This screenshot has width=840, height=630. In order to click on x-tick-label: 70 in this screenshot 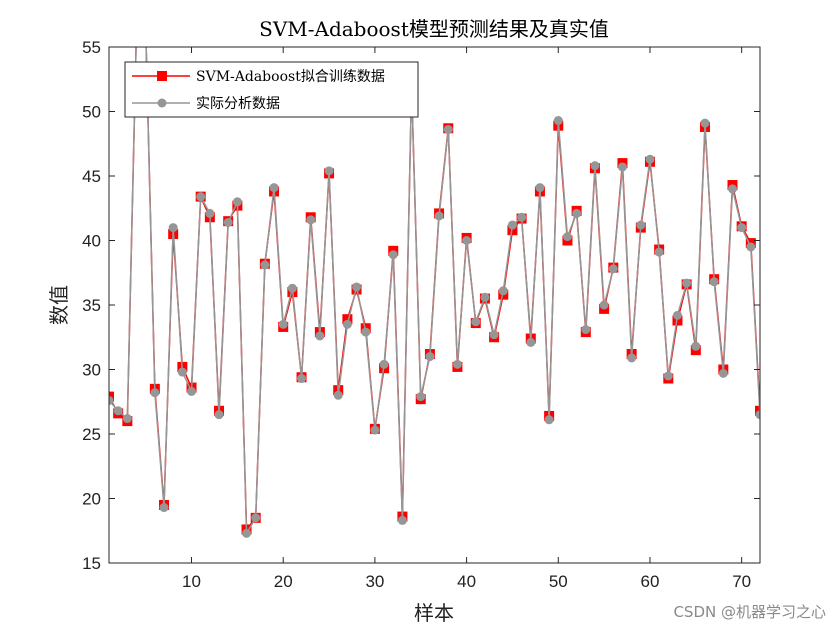, I will do `click(741, 581)`.